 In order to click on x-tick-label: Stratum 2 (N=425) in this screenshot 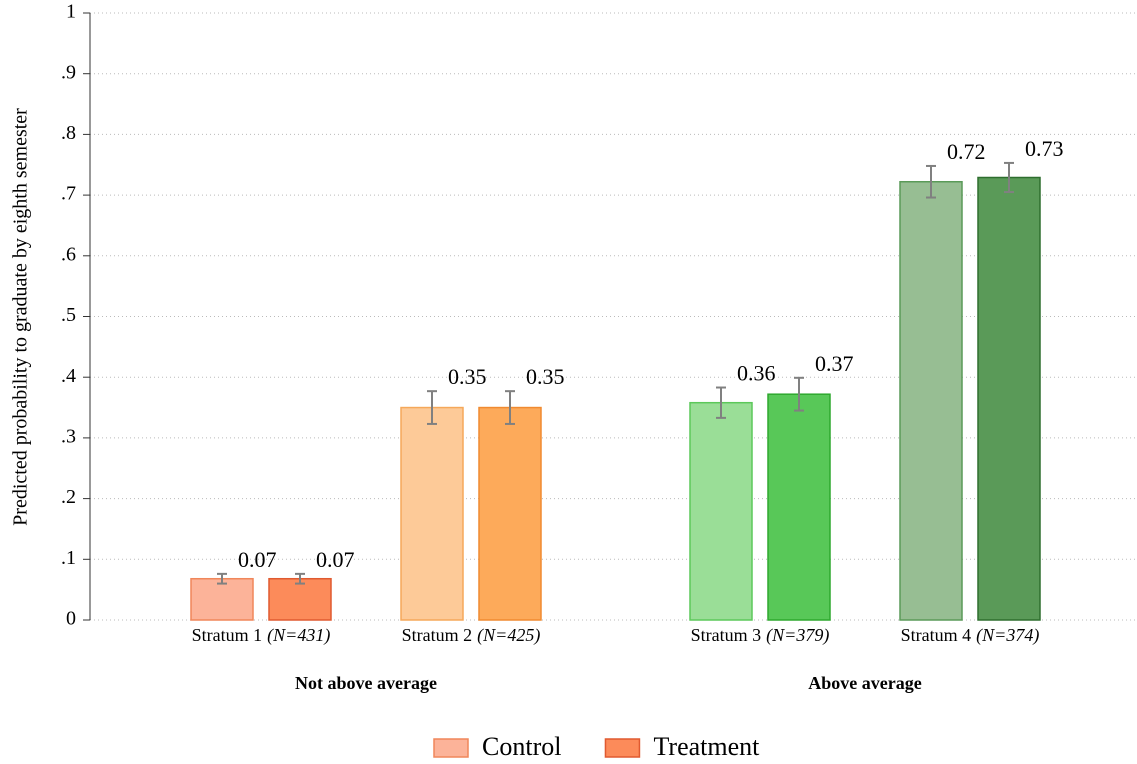, I will do `click(471, 635)`.